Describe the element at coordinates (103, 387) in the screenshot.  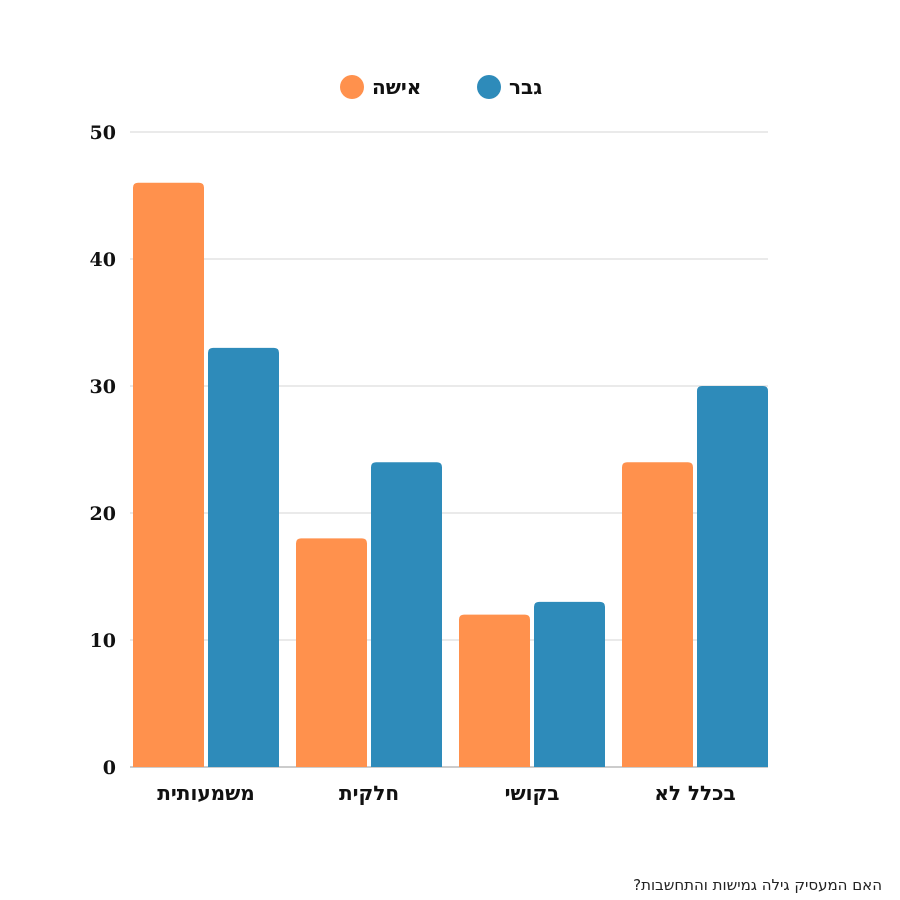
I see `y-tick-label-30: 30` at that location.